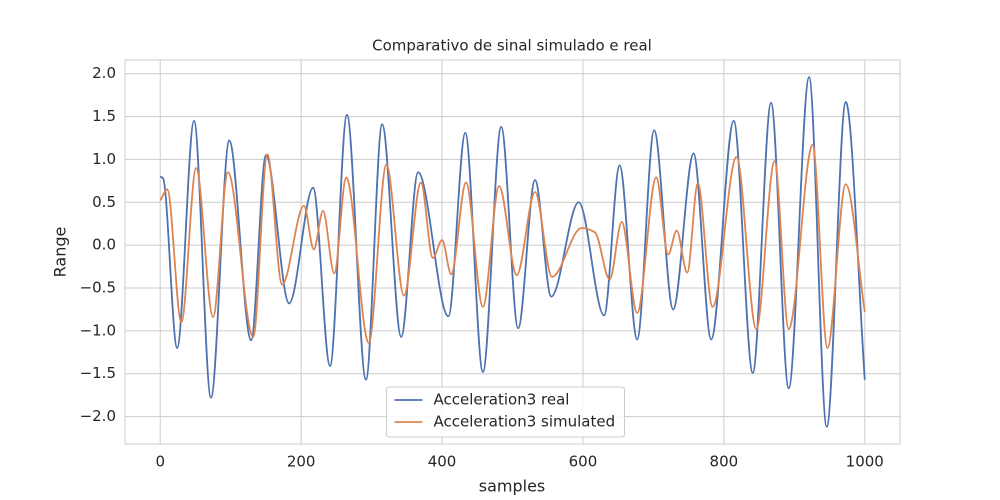 The width and height of the screenshot is (1000, 500). Describe the element at coordinates (104, 73) in the screenshot. I see `y-tick-label: 2.0` at that location.